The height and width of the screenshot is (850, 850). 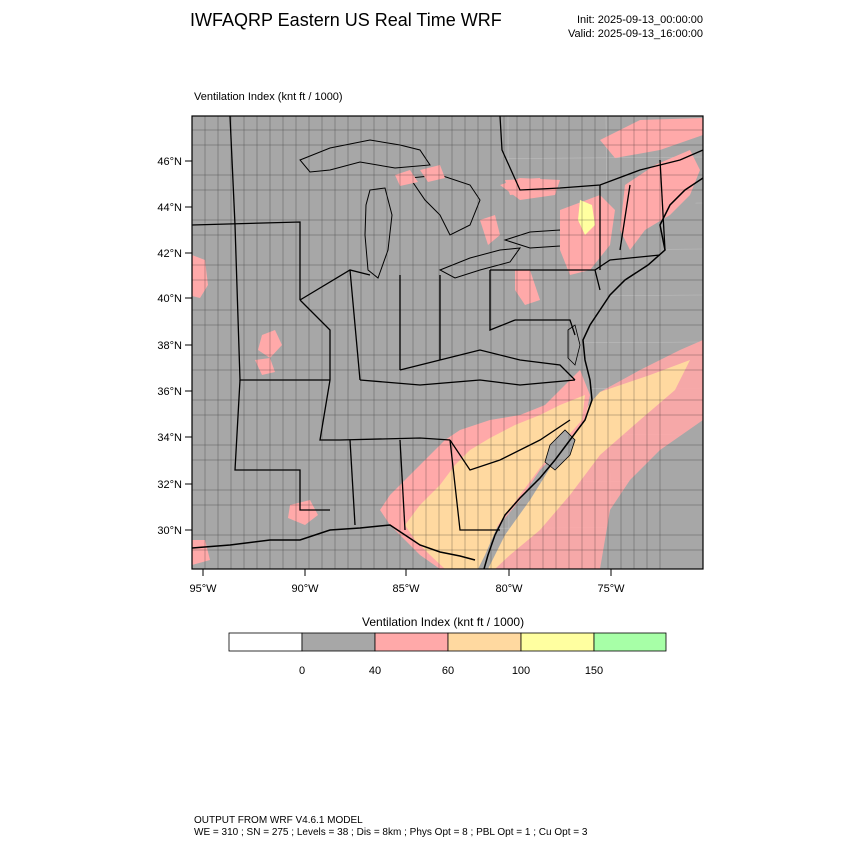 What do you see at coordinates (302, 671) in the screenshot?
I see `colorbar-tick-label: 0` at bounding box center [302, 671].